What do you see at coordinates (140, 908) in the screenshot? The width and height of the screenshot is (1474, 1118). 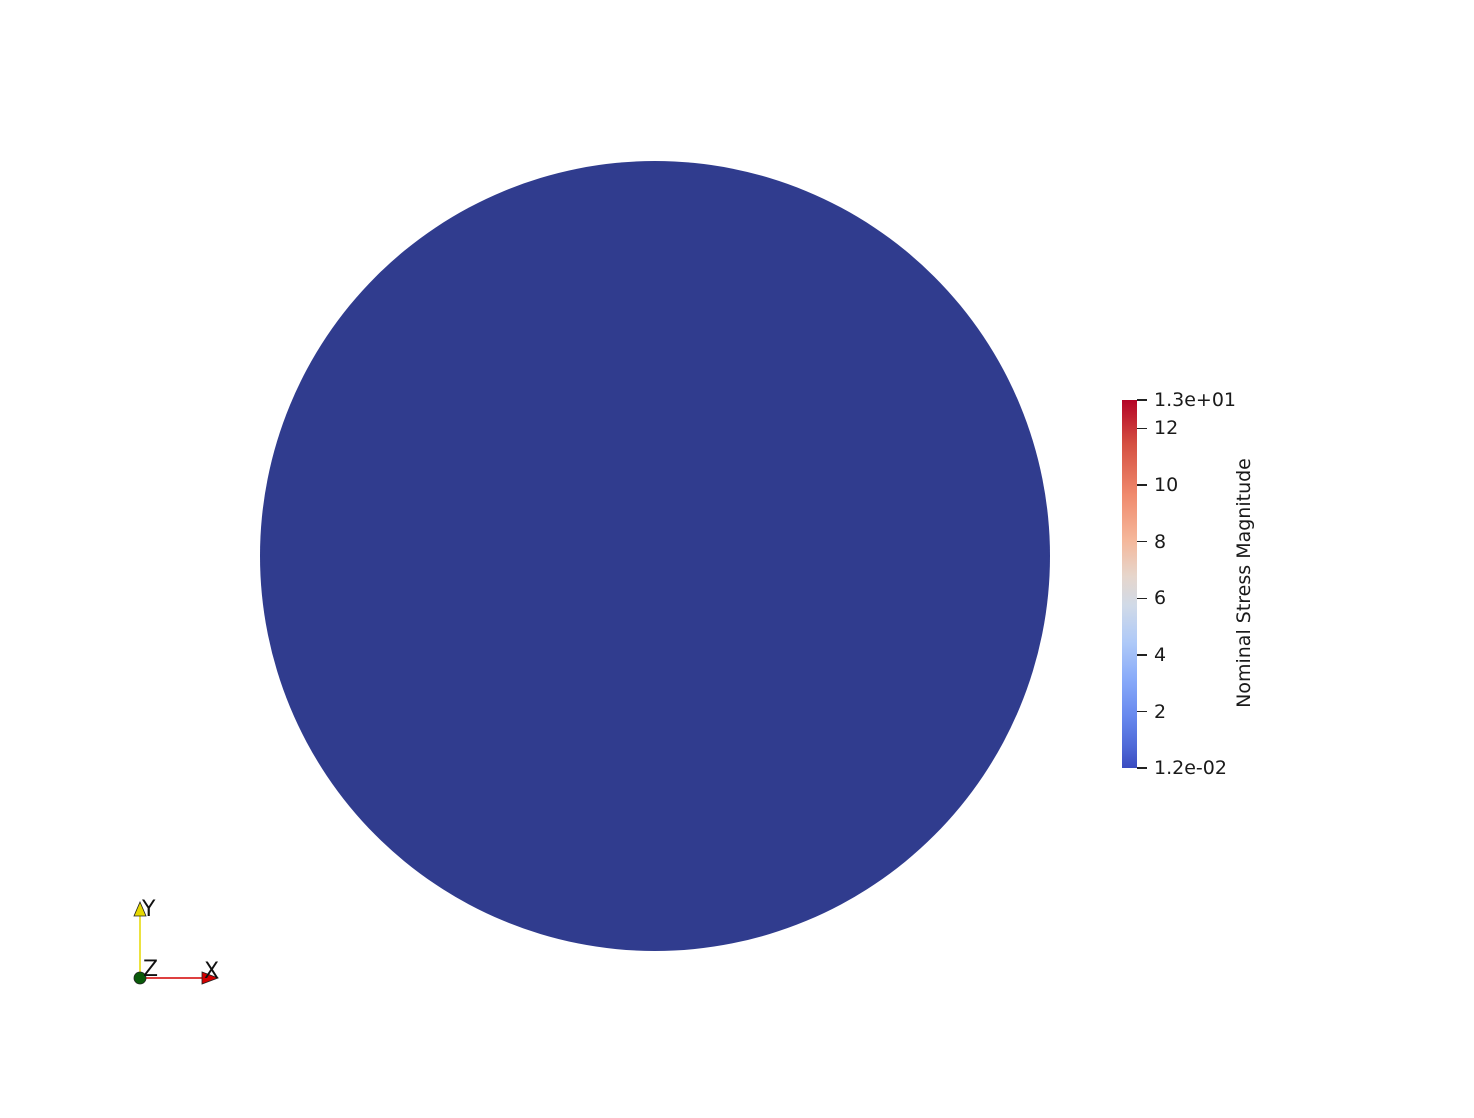 I see `y-axis-arrow` at bounding box center [140, 908].